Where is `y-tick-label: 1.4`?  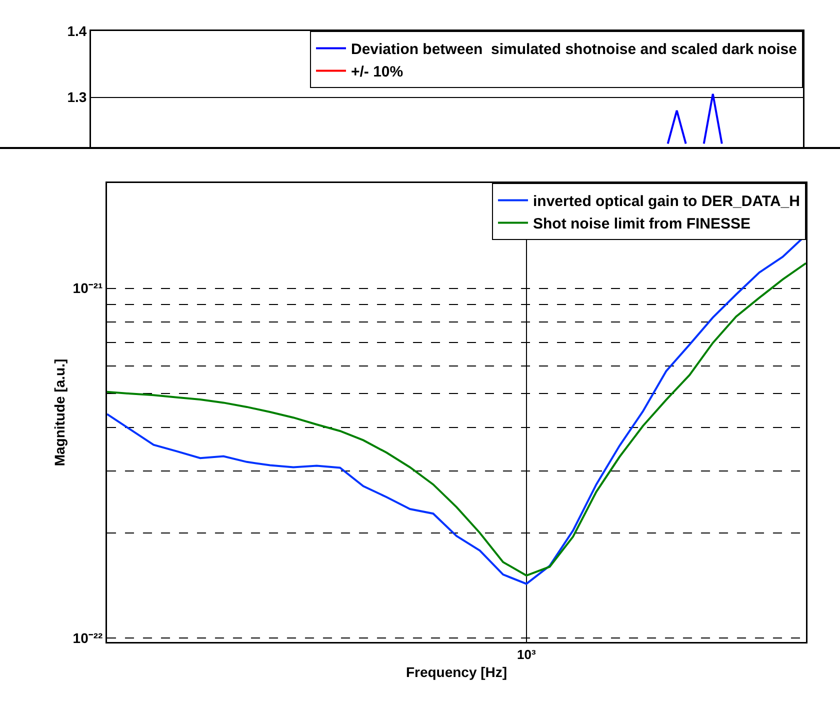
y-tick-label: 1.4 is located at coordinates (77, 30).